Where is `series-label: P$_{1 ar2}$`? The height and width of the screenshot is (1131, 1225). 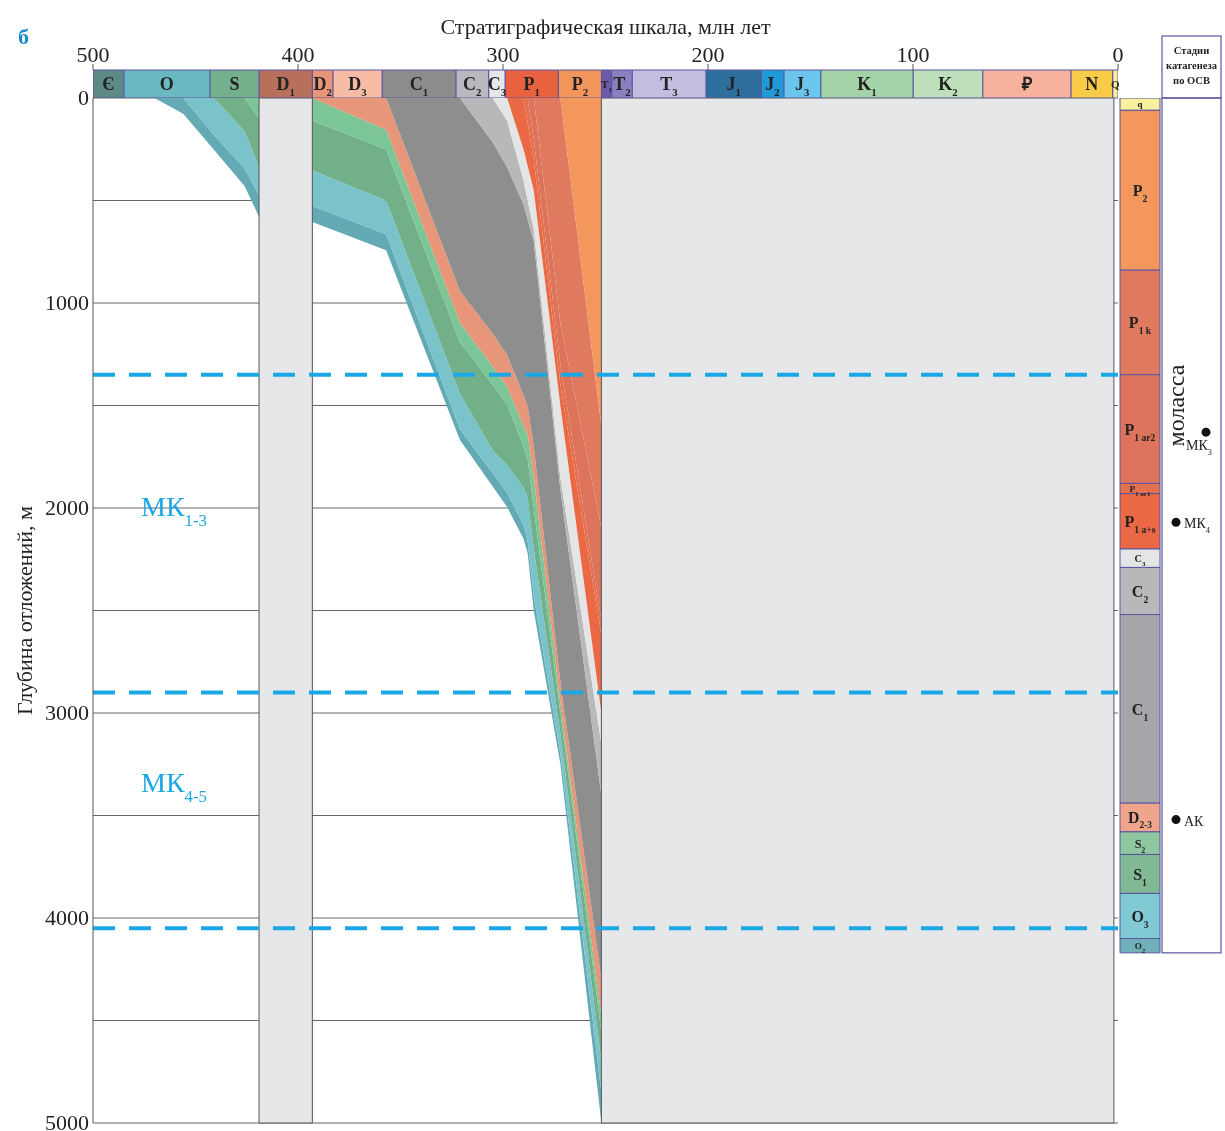
series-label: P$_{1 ar2}$ is located at coordinates (1140, 431).